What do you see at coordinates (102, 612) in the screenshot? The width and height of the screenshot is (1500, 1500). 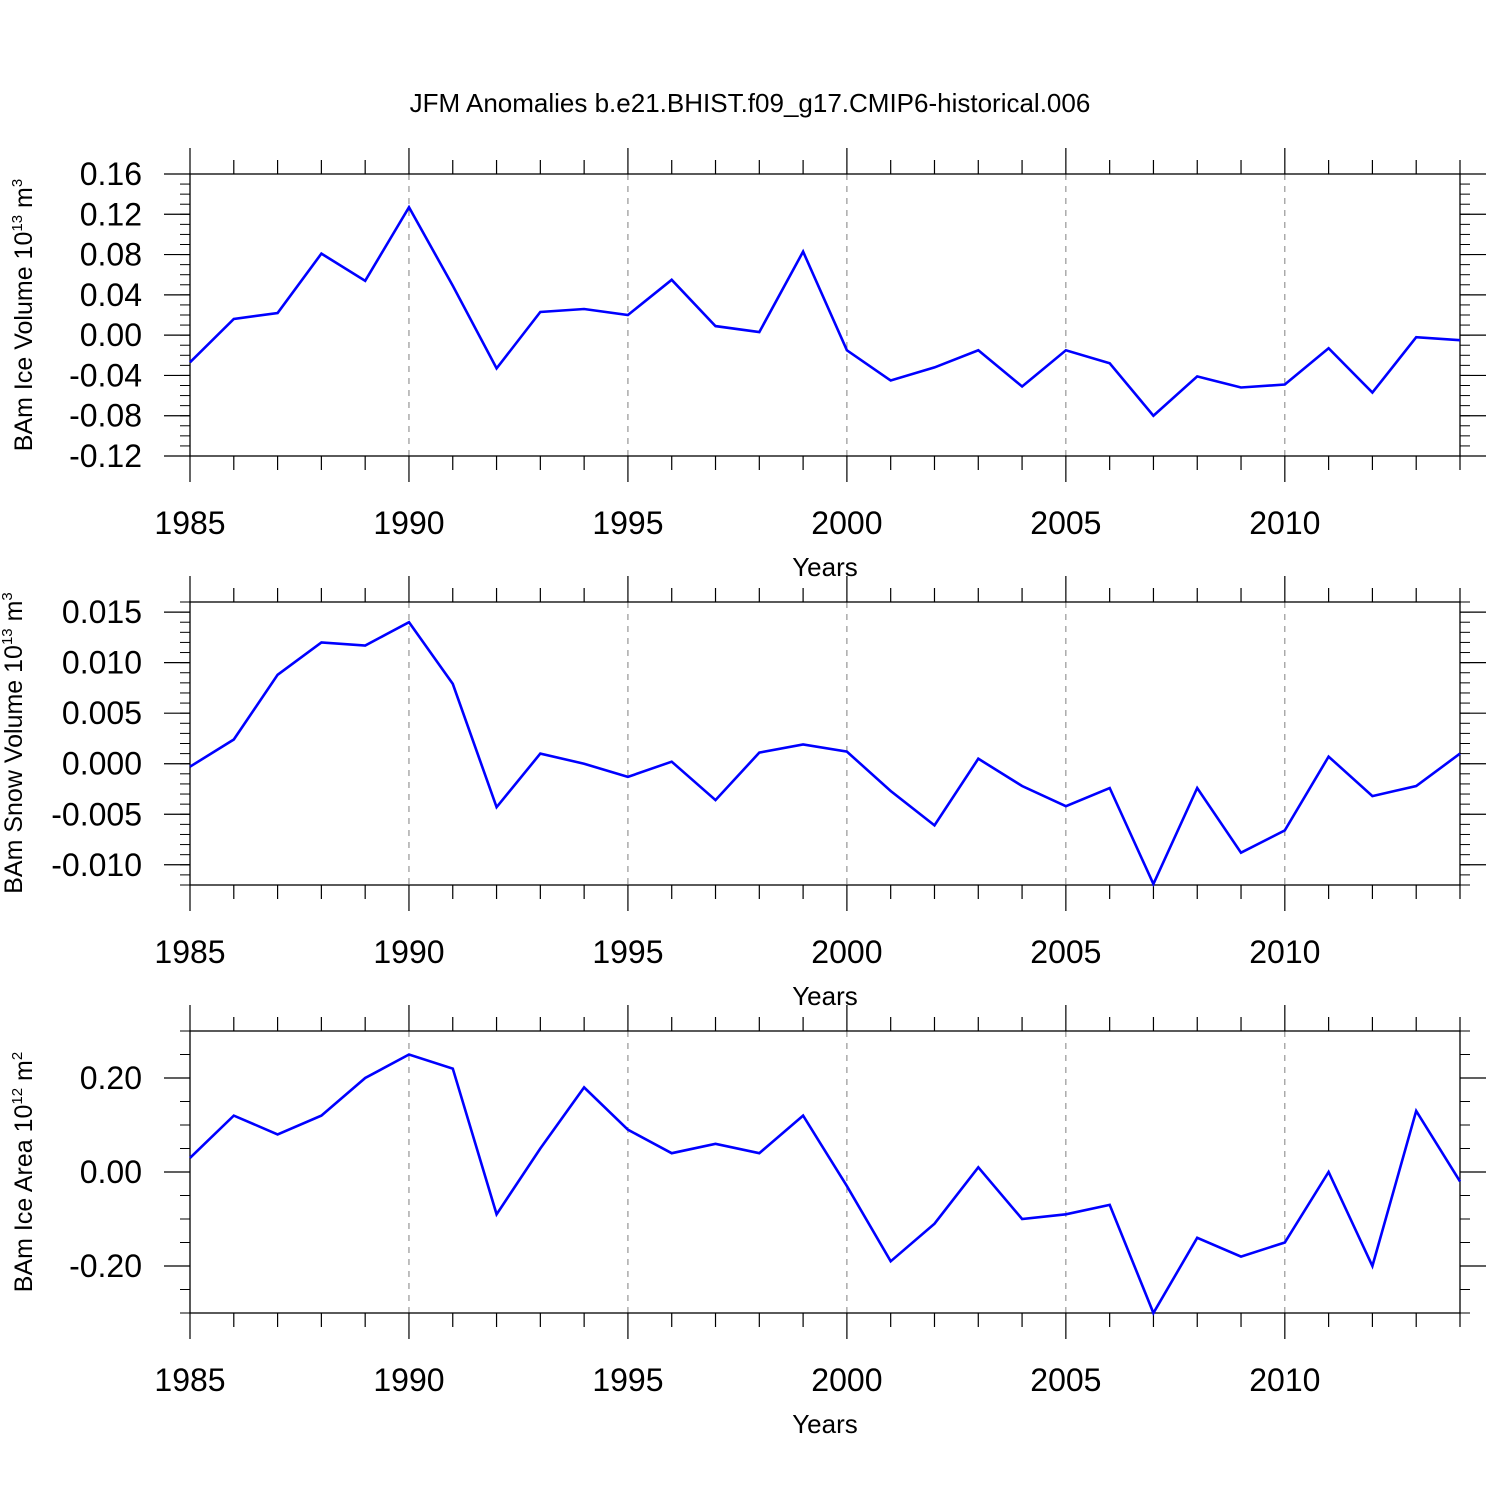 I see `y-tick-label: 0.015` at bounding box center [102, 612].